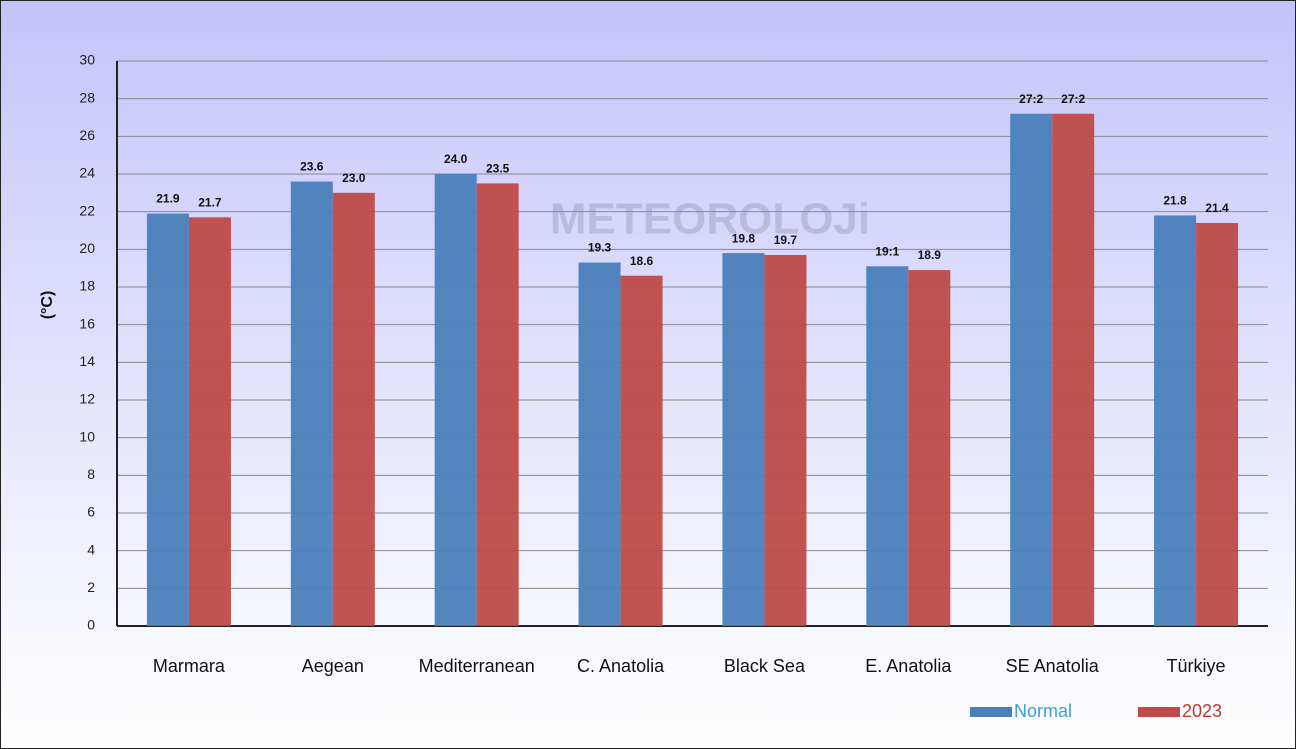 The height and width of the screenshot is (749, 1296). I want to click on value-label: 21.9, so click(168, 199).